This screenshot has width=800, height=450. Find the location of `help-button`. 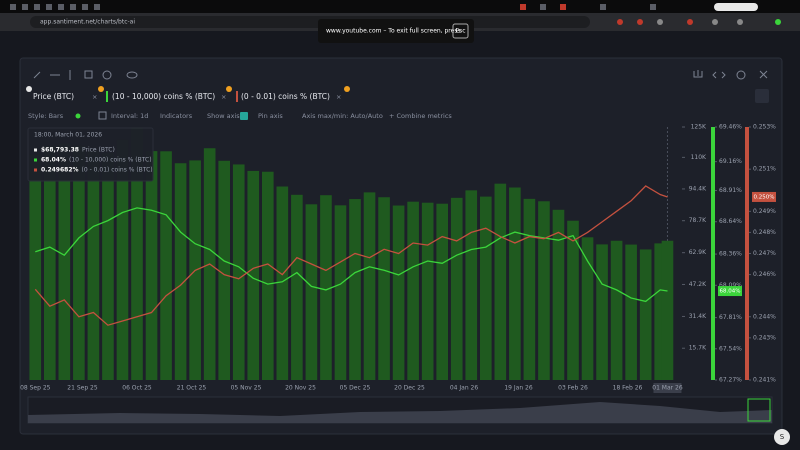

help-button is located at coordinates (782, 437).